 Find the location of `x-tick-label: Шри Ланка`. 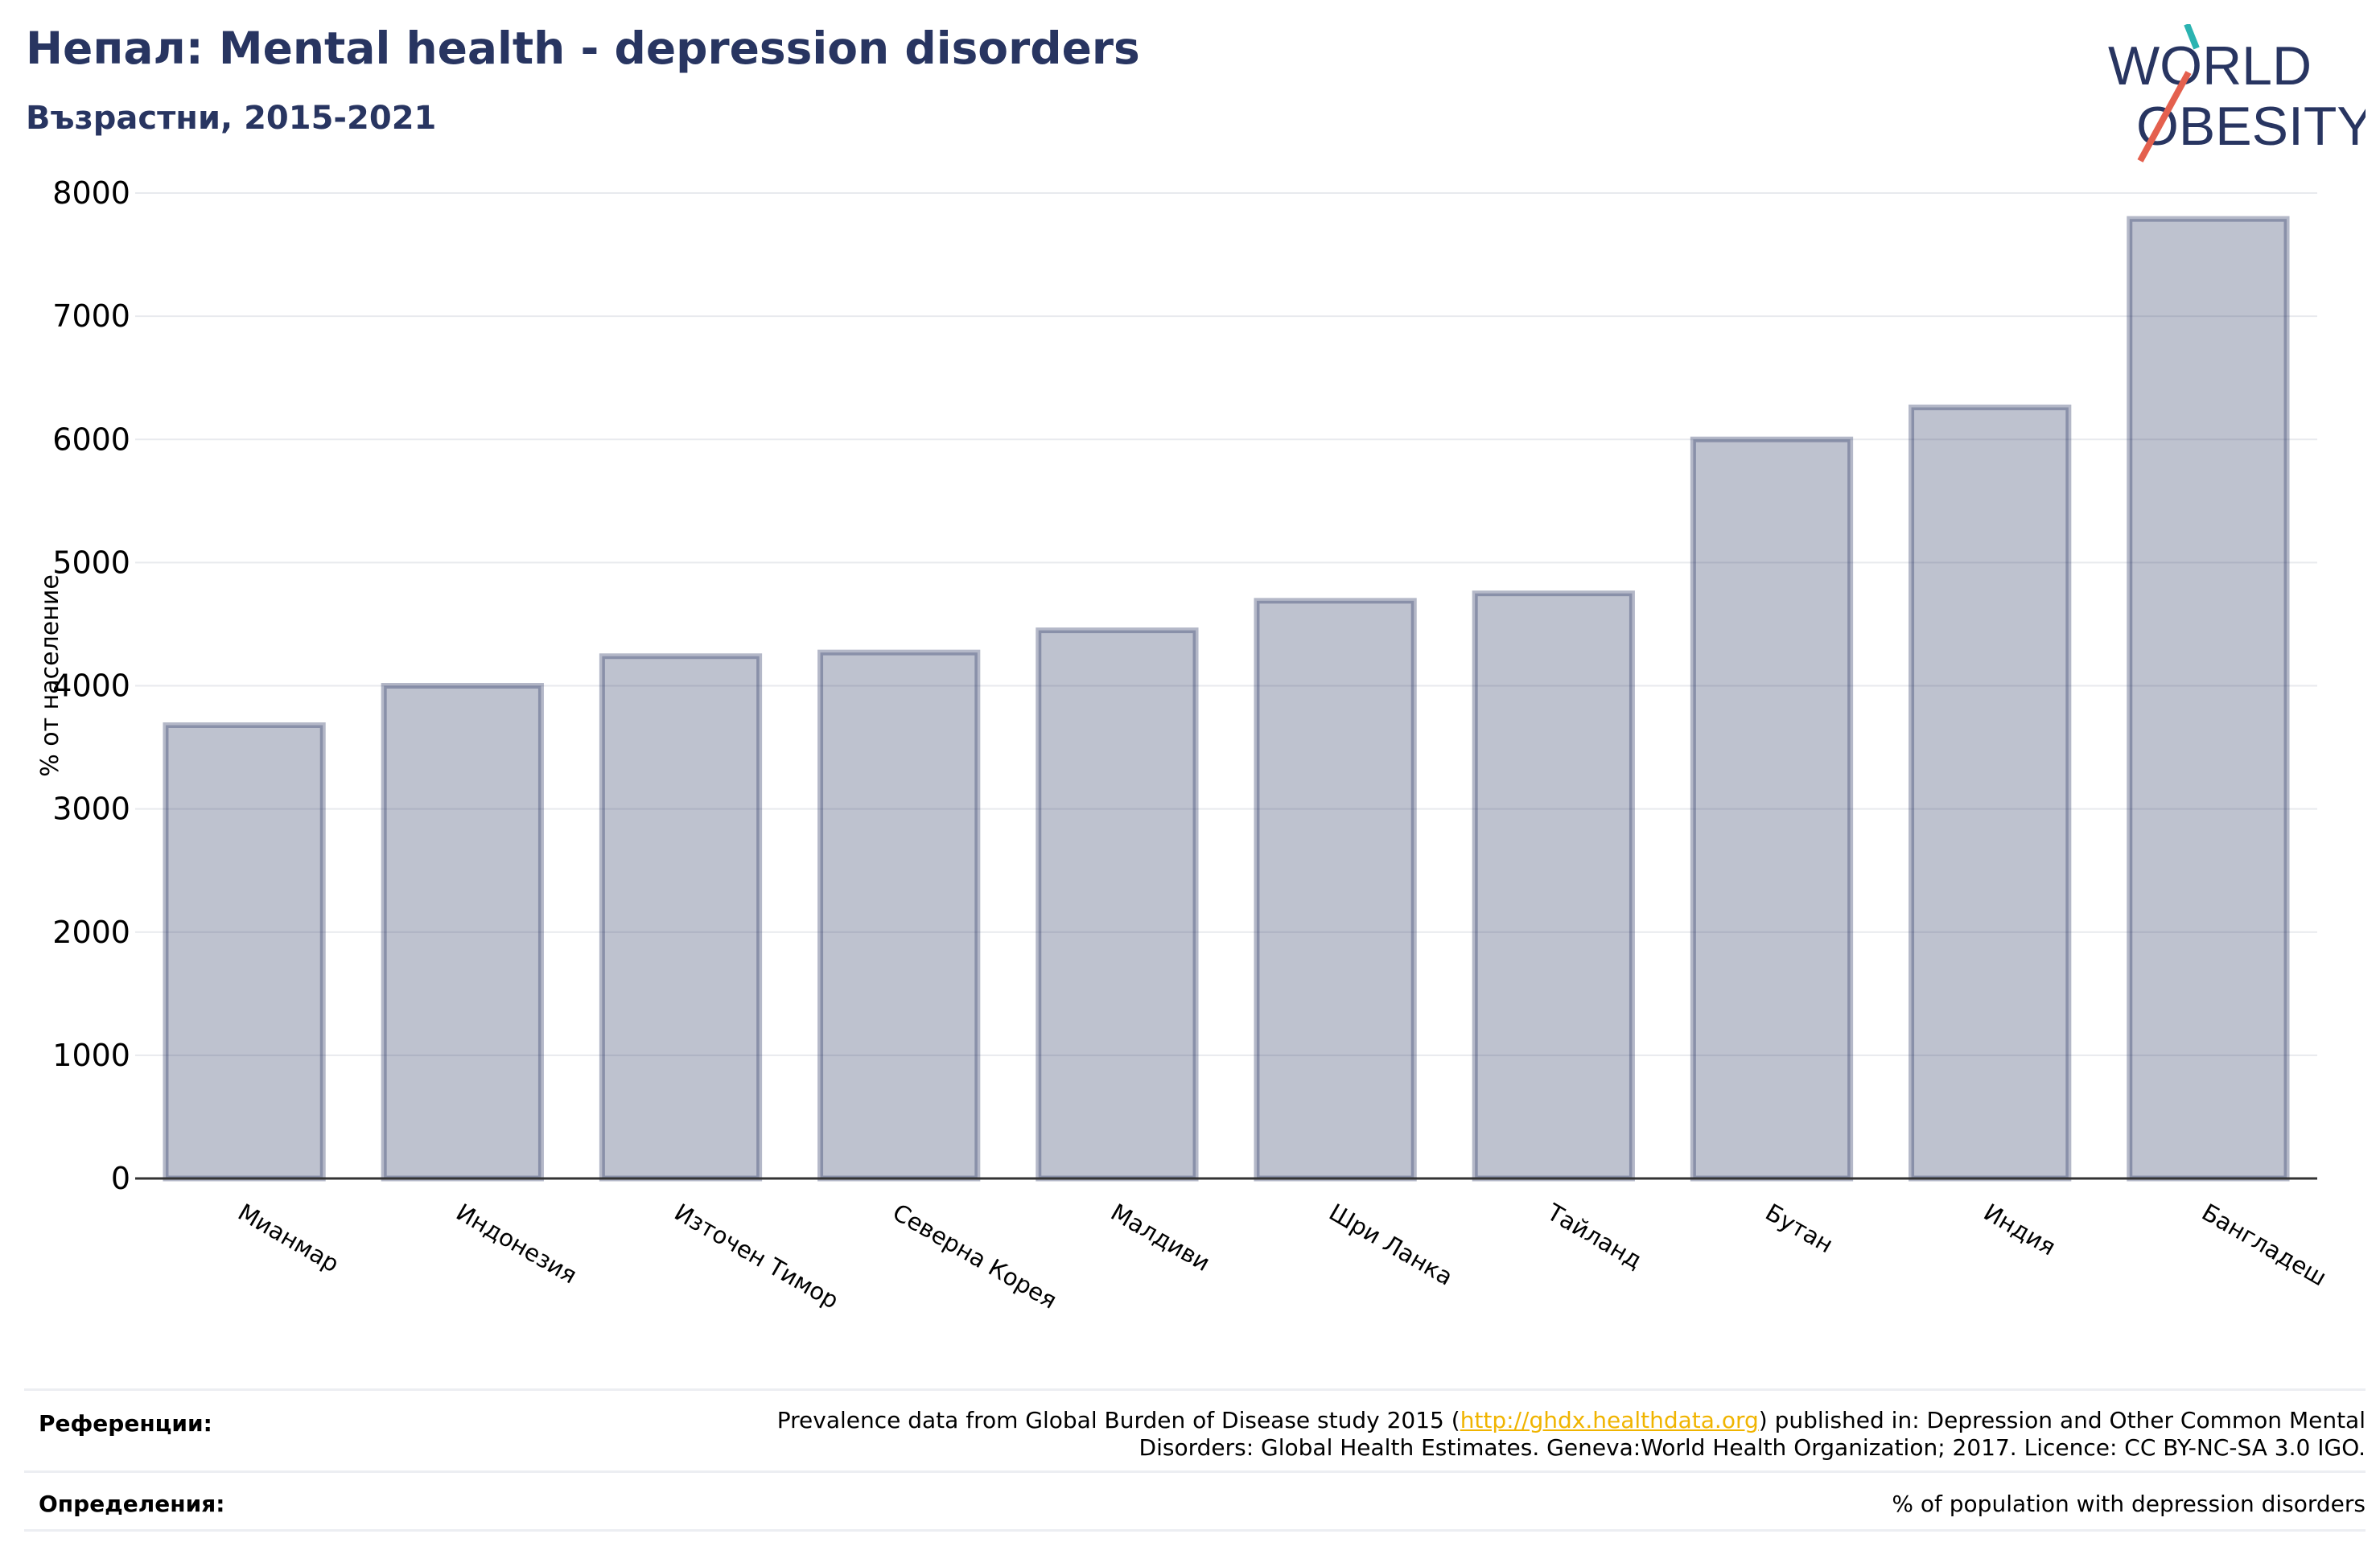

x-tick-label: Шри Ланка is located at coordinates (1390, 1245).